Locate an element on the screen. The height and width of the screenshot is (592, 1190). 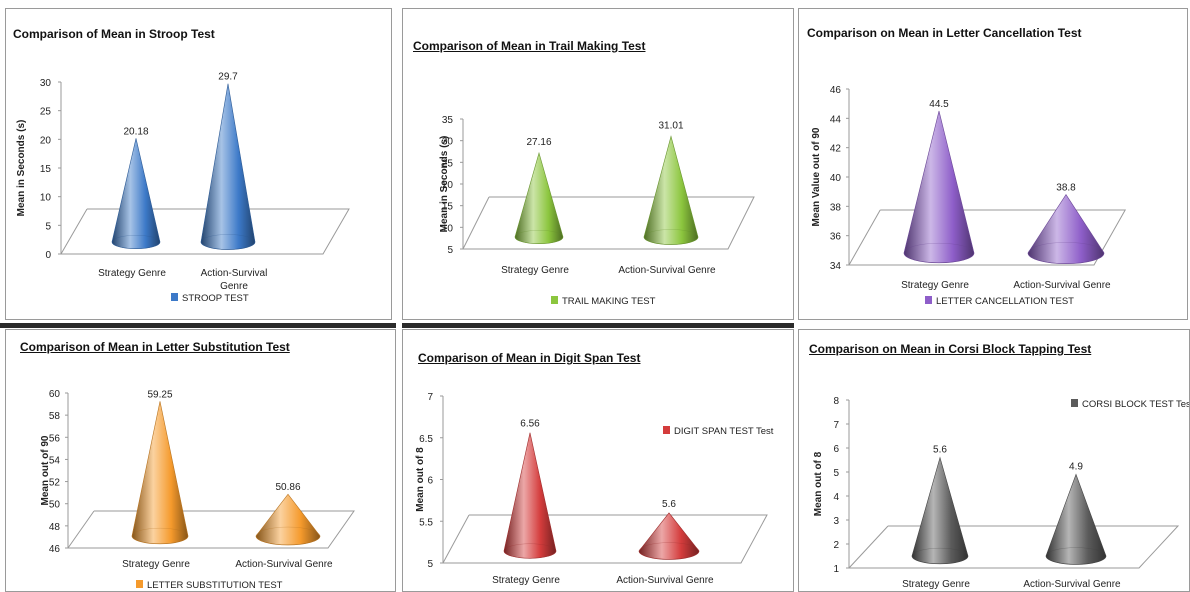
y-tick-label: 5.5 is located at coordinates (426, 522).